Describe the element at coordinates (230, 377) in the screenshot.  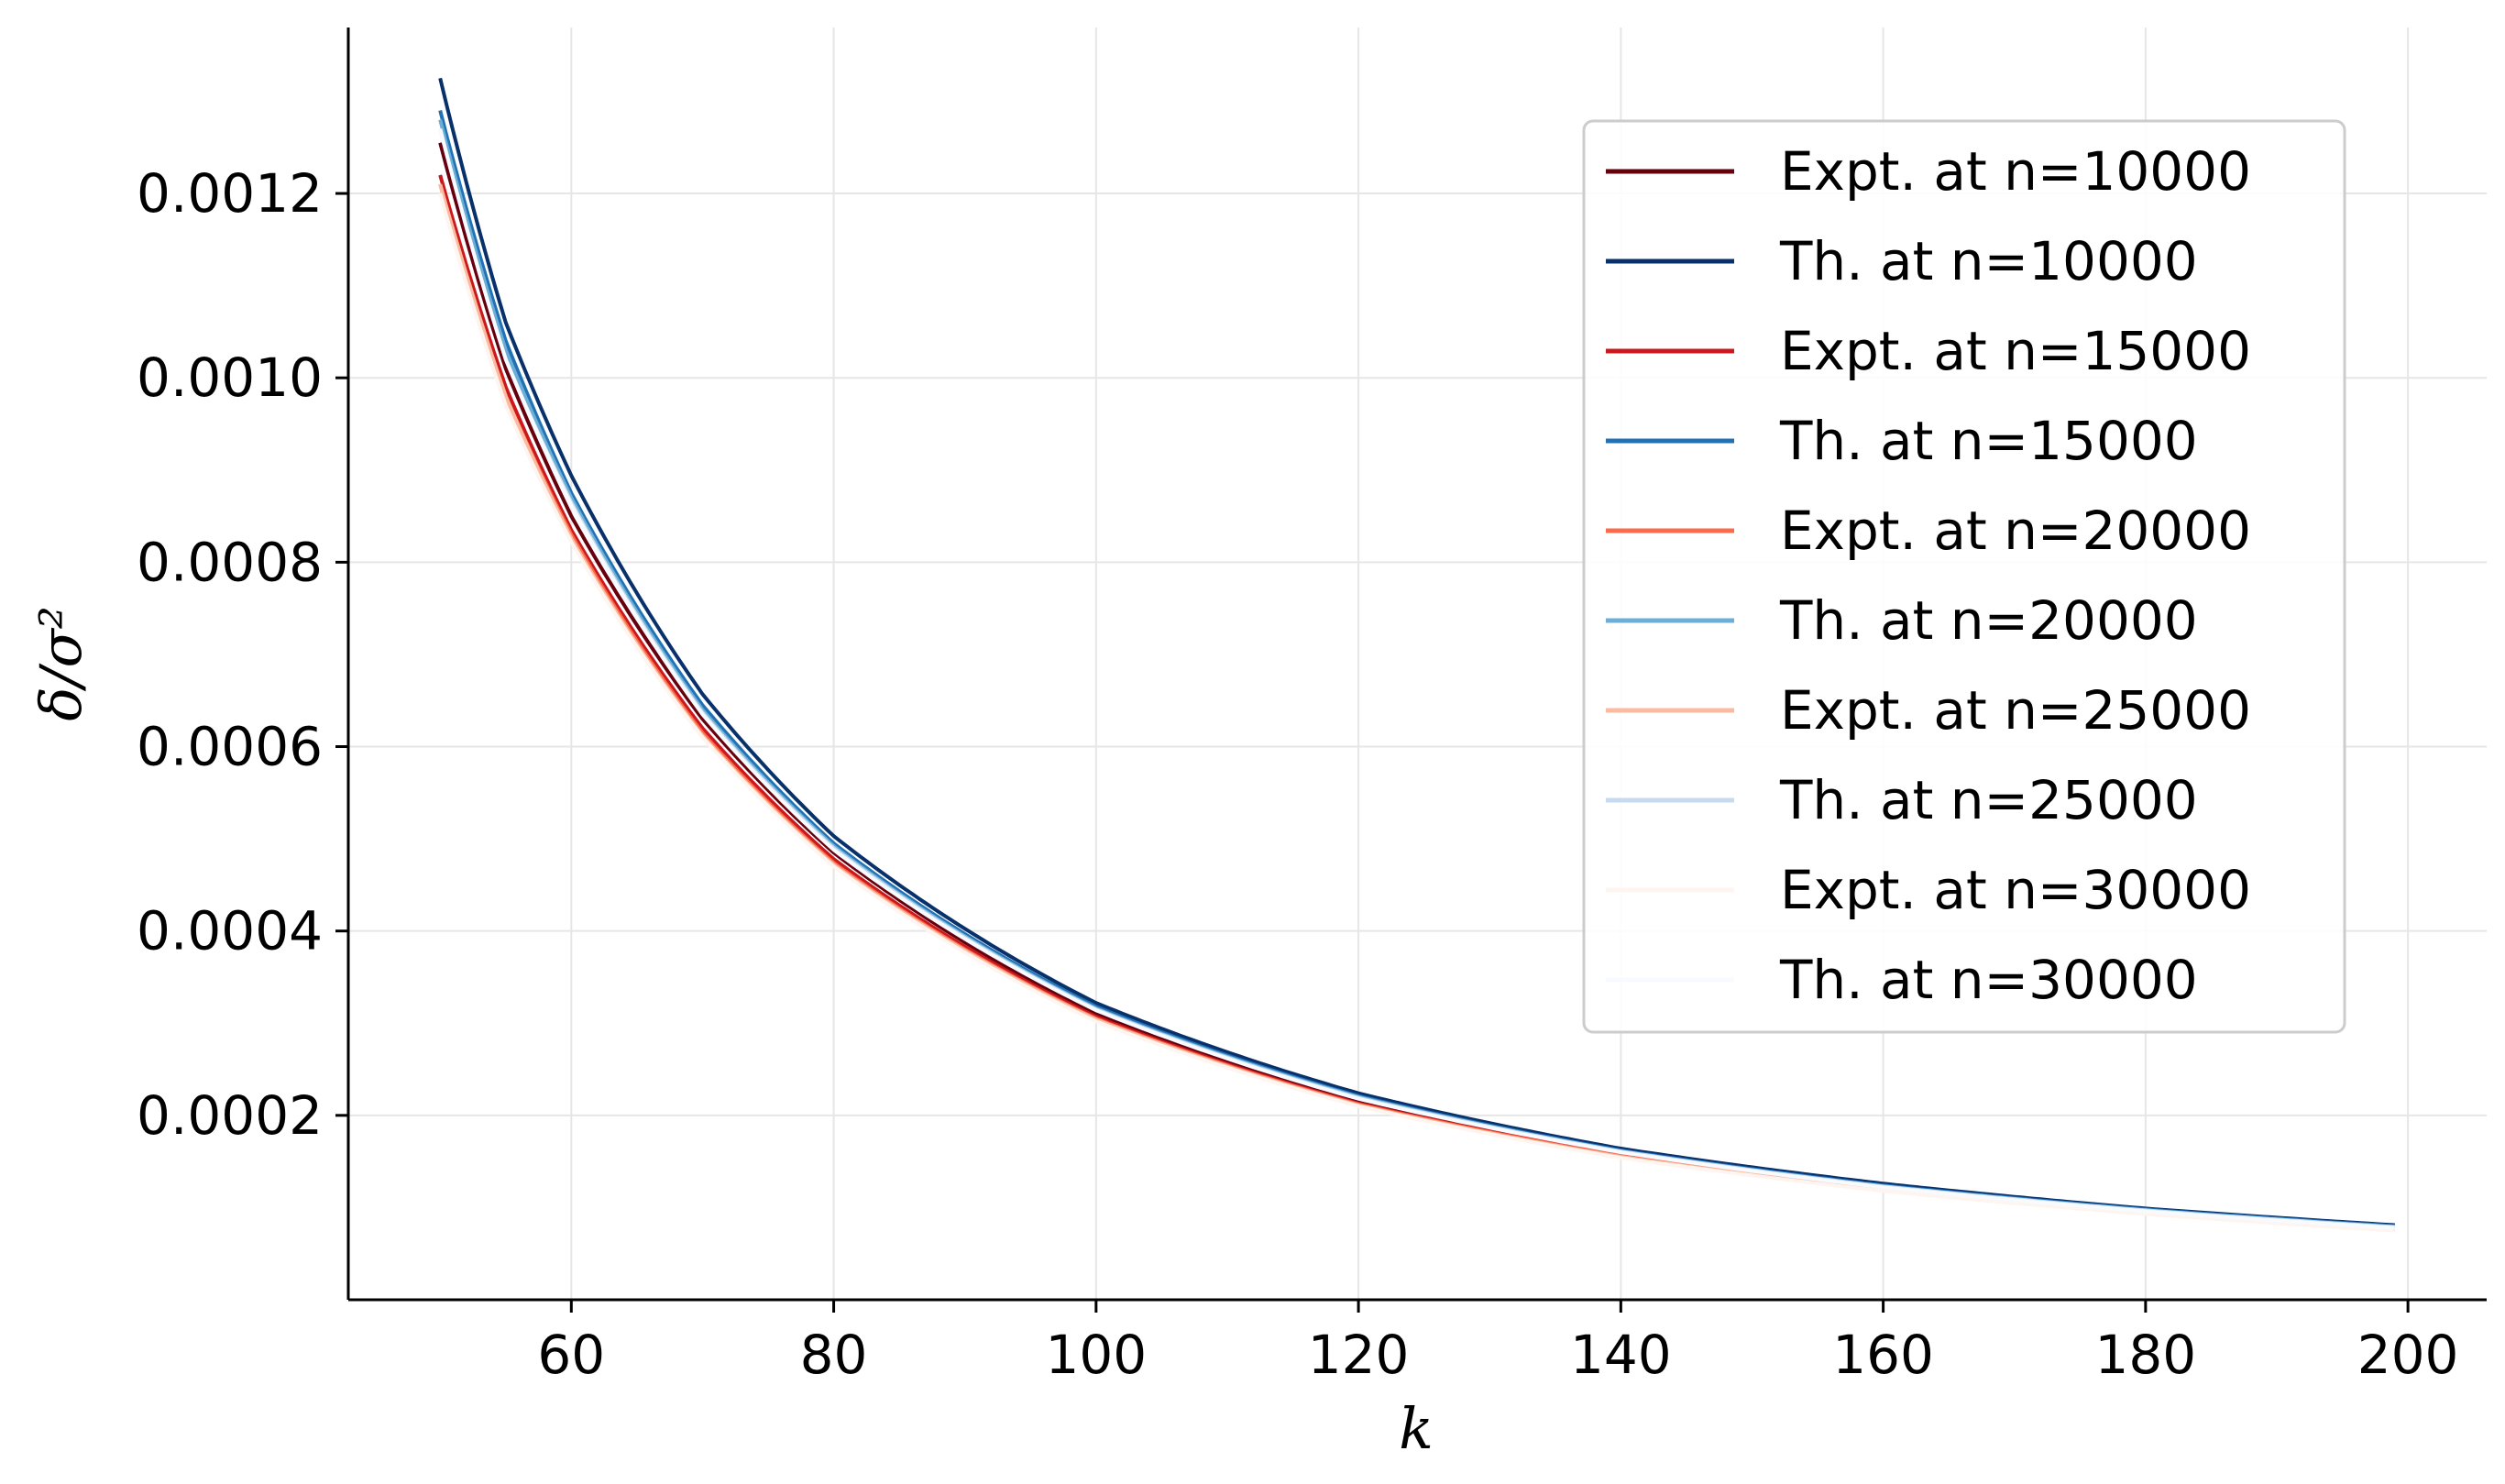
I see `y-tick-label: 0.0010` at that location.